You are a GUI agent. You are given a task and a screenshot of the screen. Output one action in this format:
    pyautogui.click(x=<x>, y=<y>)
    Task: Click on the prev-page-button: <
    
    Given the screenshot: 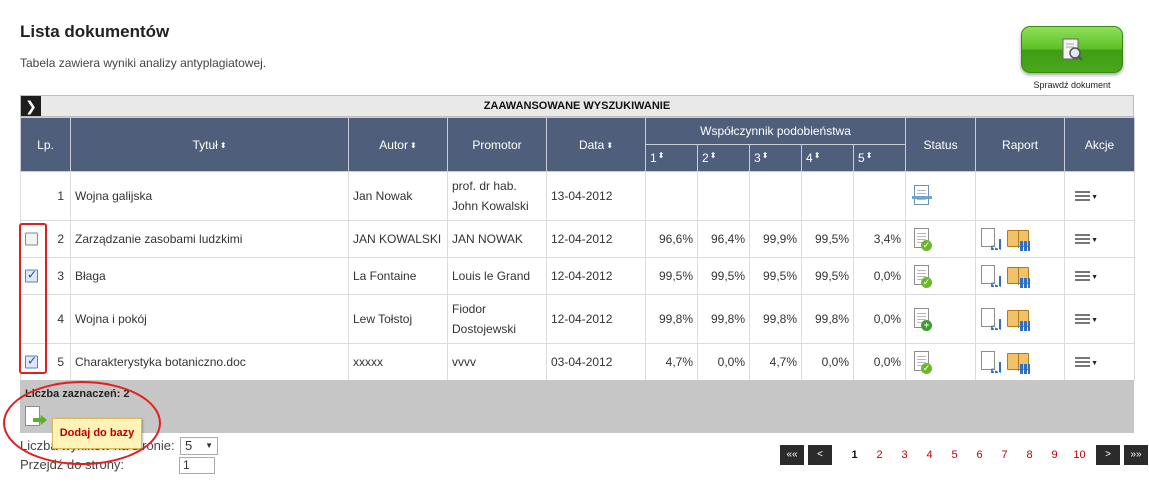 What is the action you would take?
    pyautogui.click(x=820, y=455)
    